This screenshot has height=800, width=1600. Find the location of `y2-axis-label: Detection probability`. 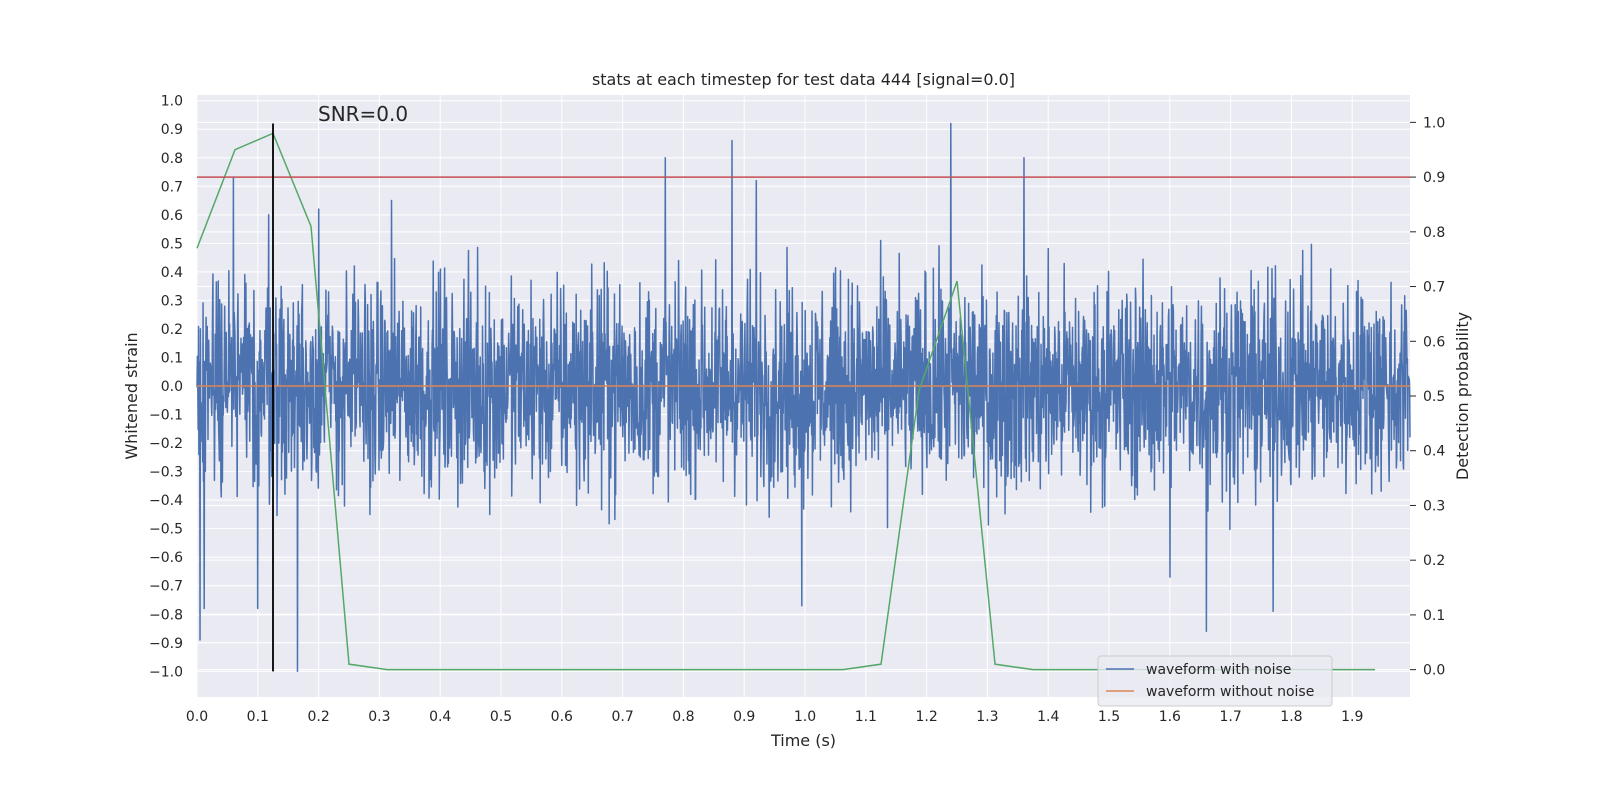

y2-axis-label: Detection probability is located at coordinates (1462, 396).